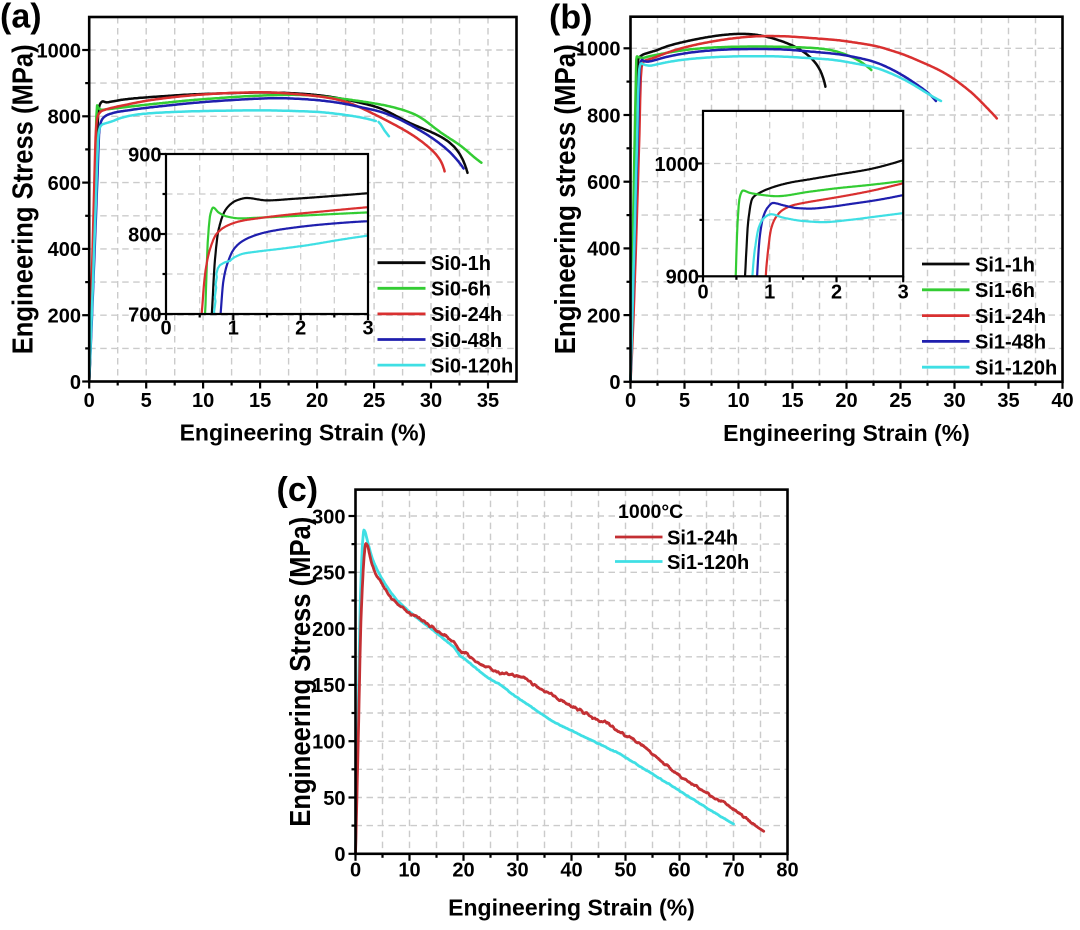  I want to click on svg-text: Engineering stress (MPa), so click(566, 199).